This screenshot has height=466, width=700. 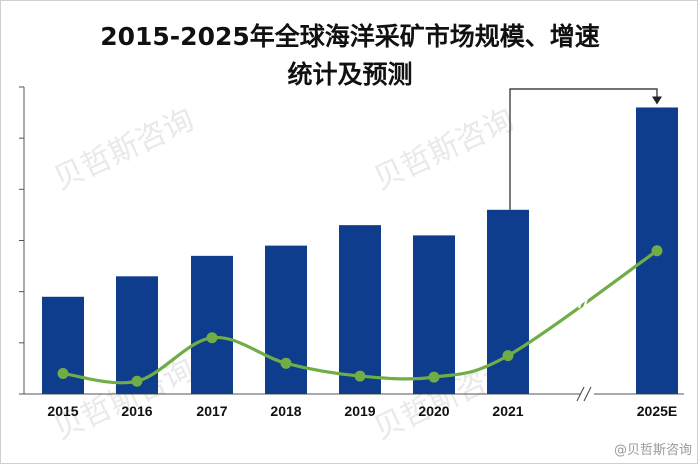 I want to click on annotation-arrowhead, so click(x=657, y=100).